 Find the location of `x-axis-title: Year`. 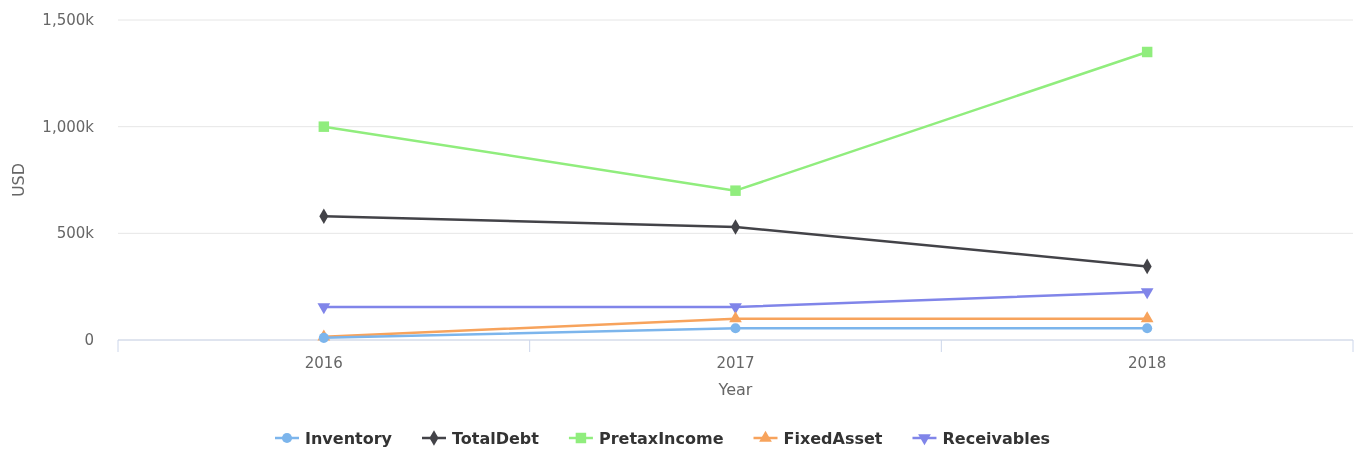

x-axis-title: Year is located at coordinates (735, 389).